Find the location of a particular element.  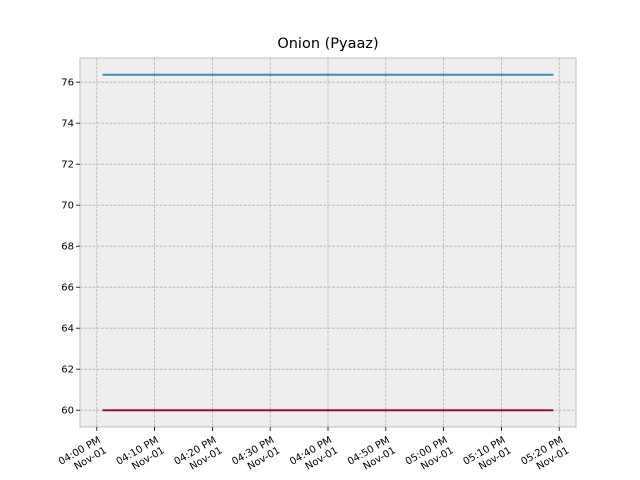

y-axis-ticks: 60 62 64 66 68 70 72 74 76 is located at coordinates (70, 247).